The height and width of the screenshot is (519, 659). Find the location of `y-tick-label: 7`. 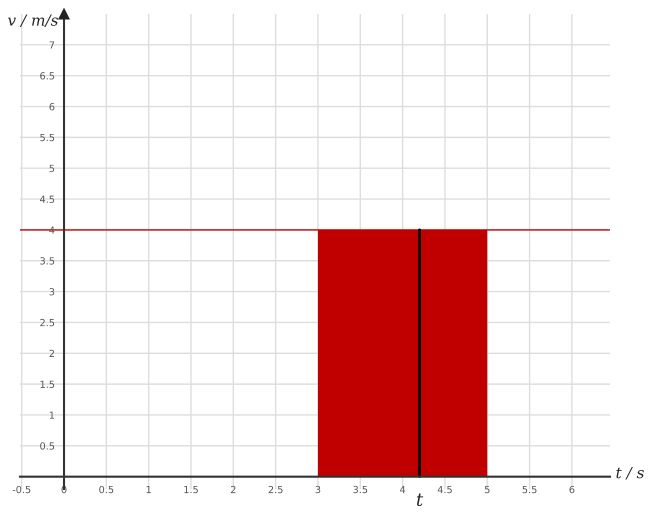

y-tick-label: 7 is located at coordinates (52, 45).